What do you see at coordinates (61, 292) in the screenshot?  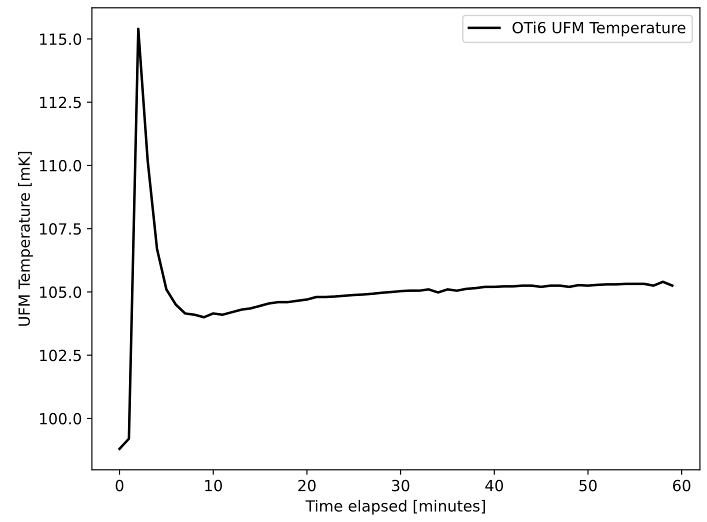 I see `y-tick-label: 105.0` at bounding box center [61, 292].